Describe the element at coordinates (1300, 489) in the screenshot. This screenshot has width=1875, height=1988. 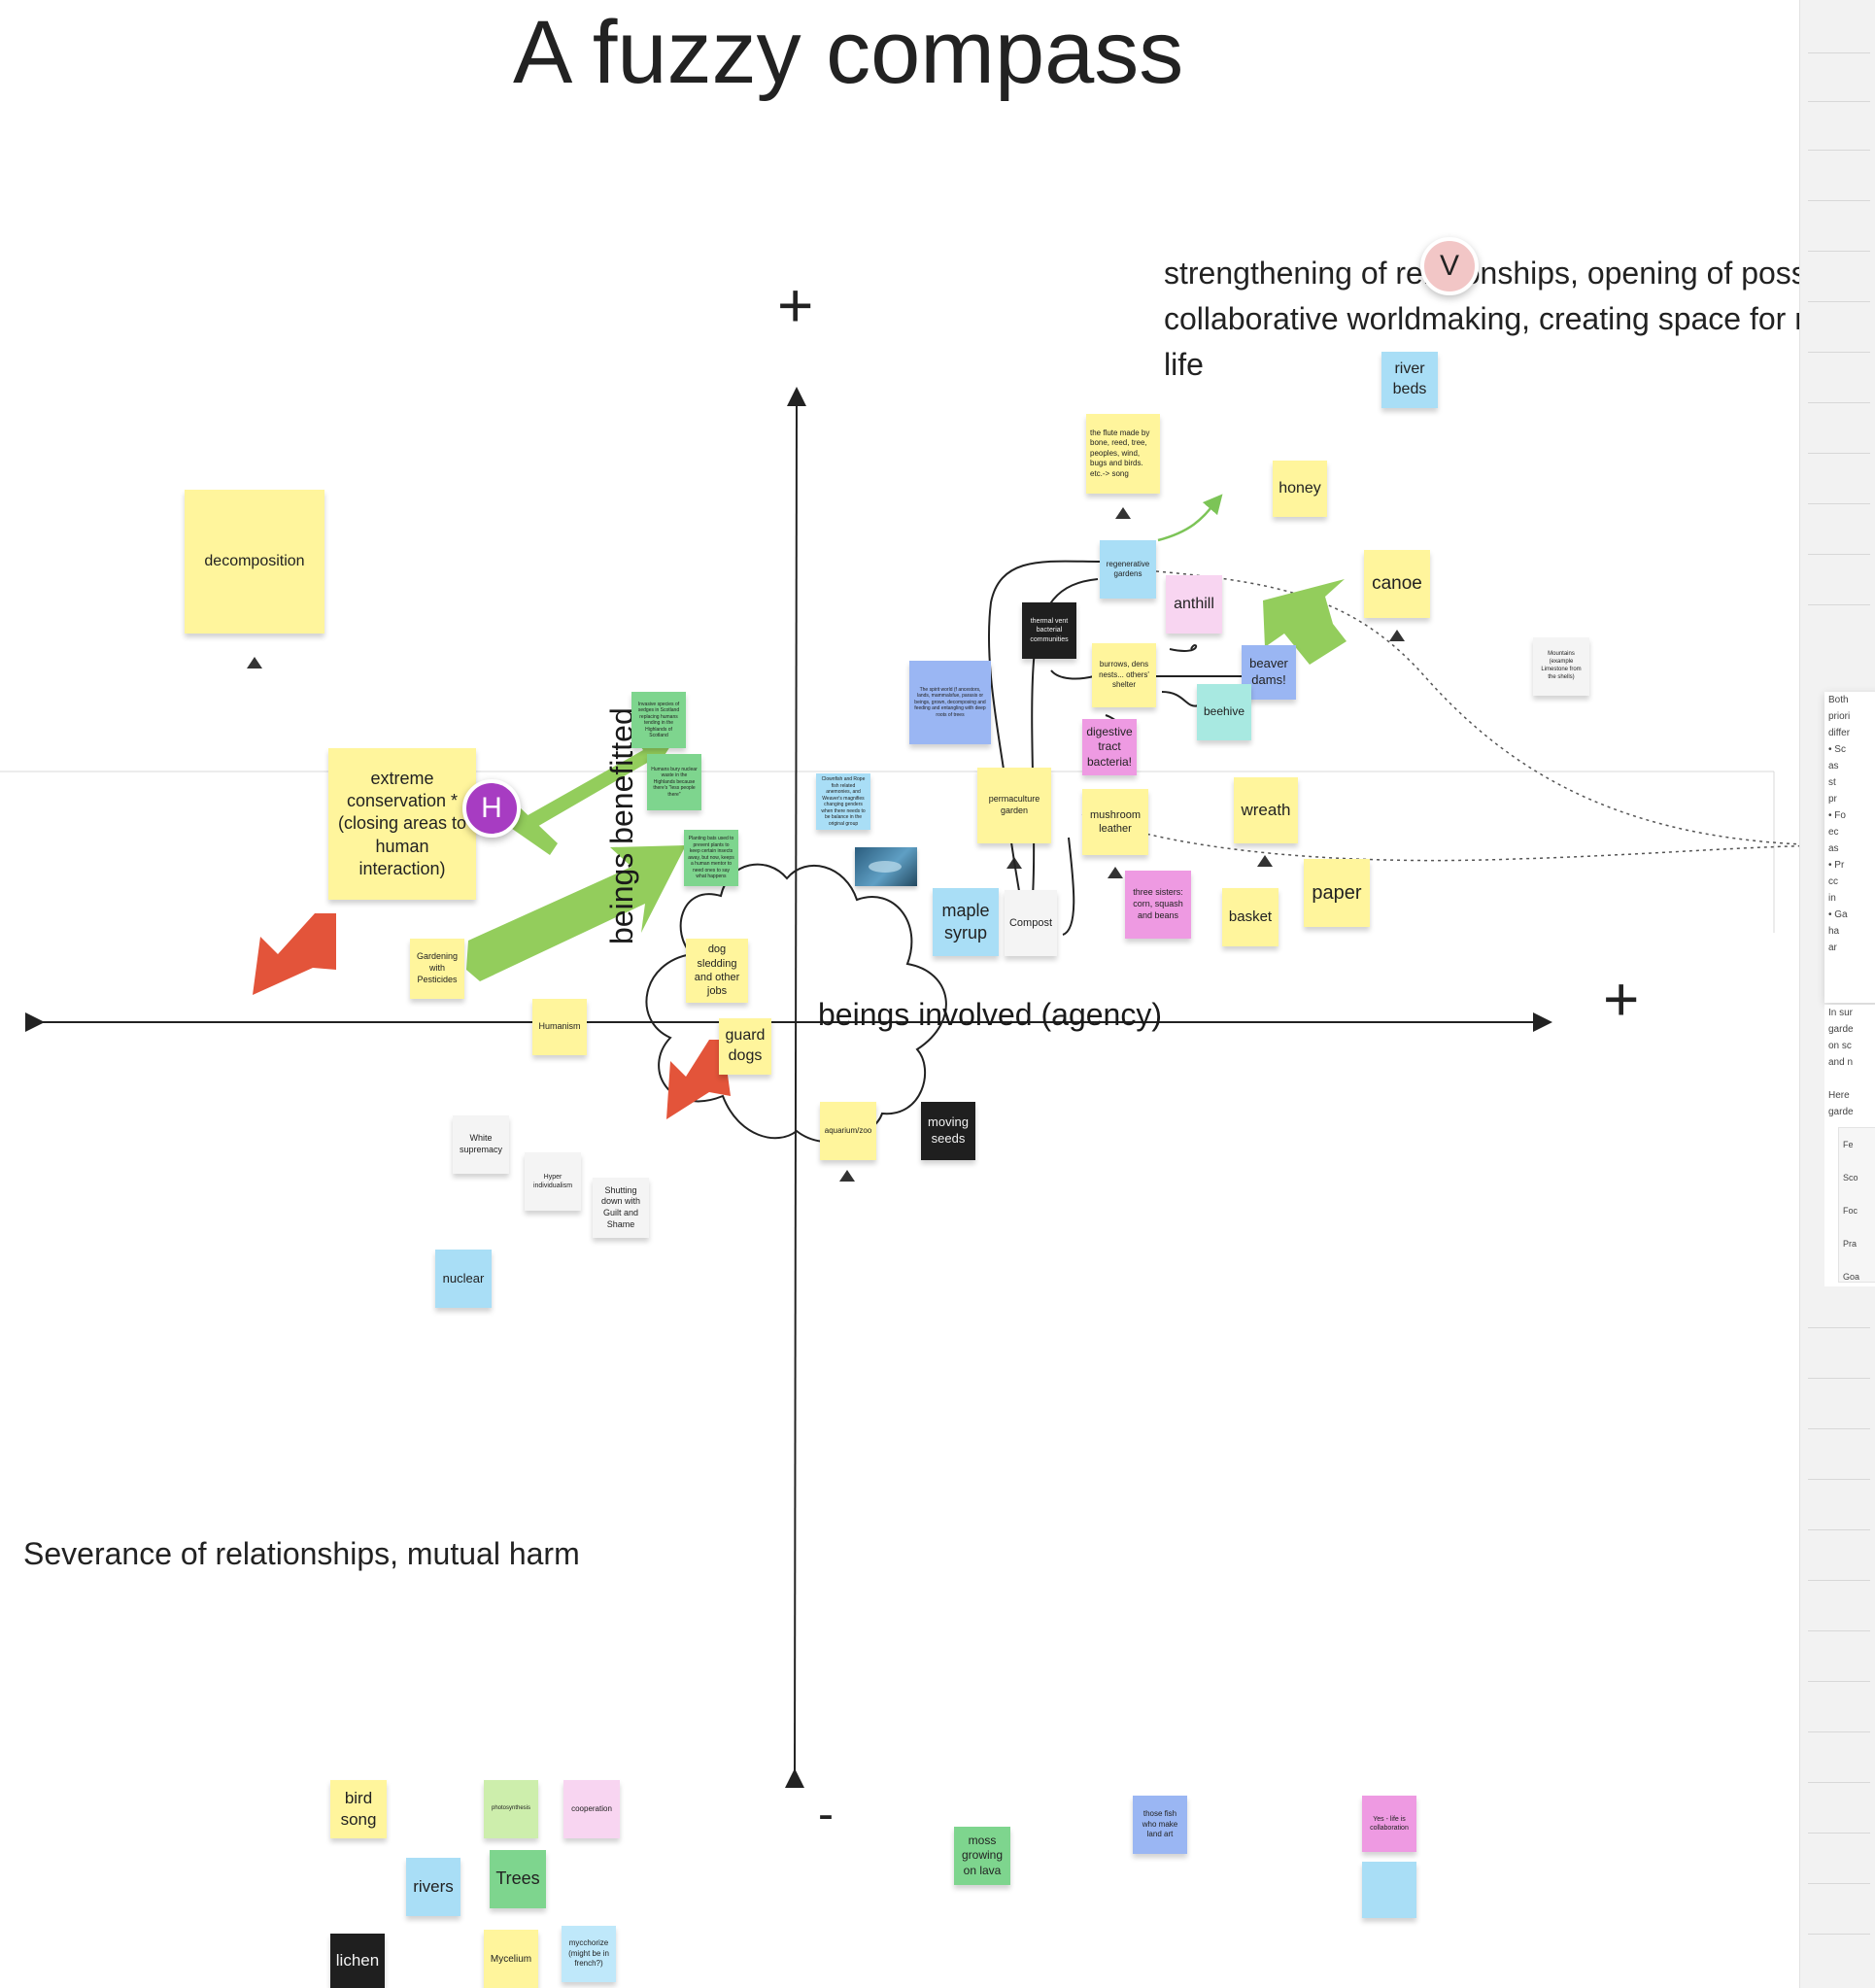
I see `sticky-note-honey: honey` at that location.